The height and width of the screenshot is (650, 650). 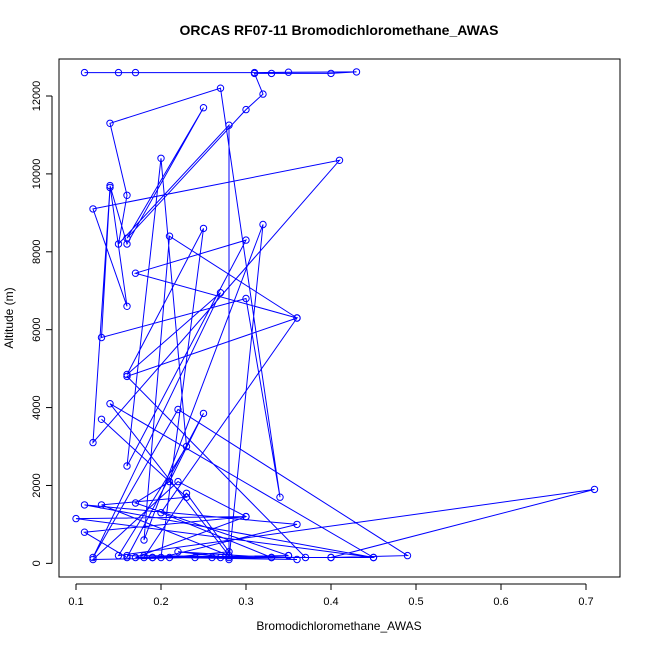 What do you see at coordinates (245, 602) in the screenshot?
I see `x-tick-label: 0.3` at bounding box center [245, 602].